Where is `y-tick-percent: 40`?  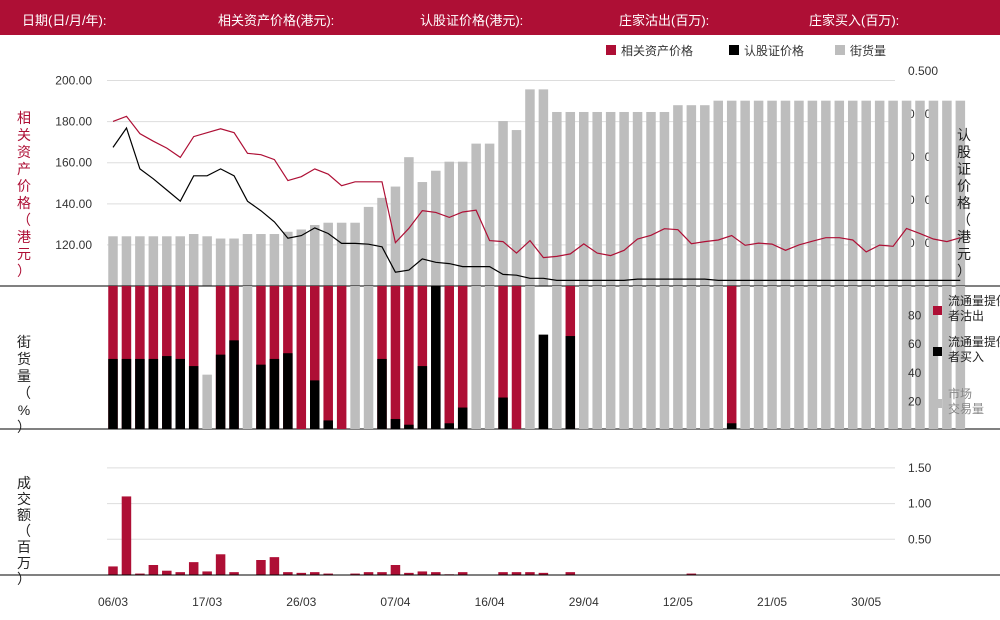
y-tick-percent: 40 is located at coordinates (915, 373).